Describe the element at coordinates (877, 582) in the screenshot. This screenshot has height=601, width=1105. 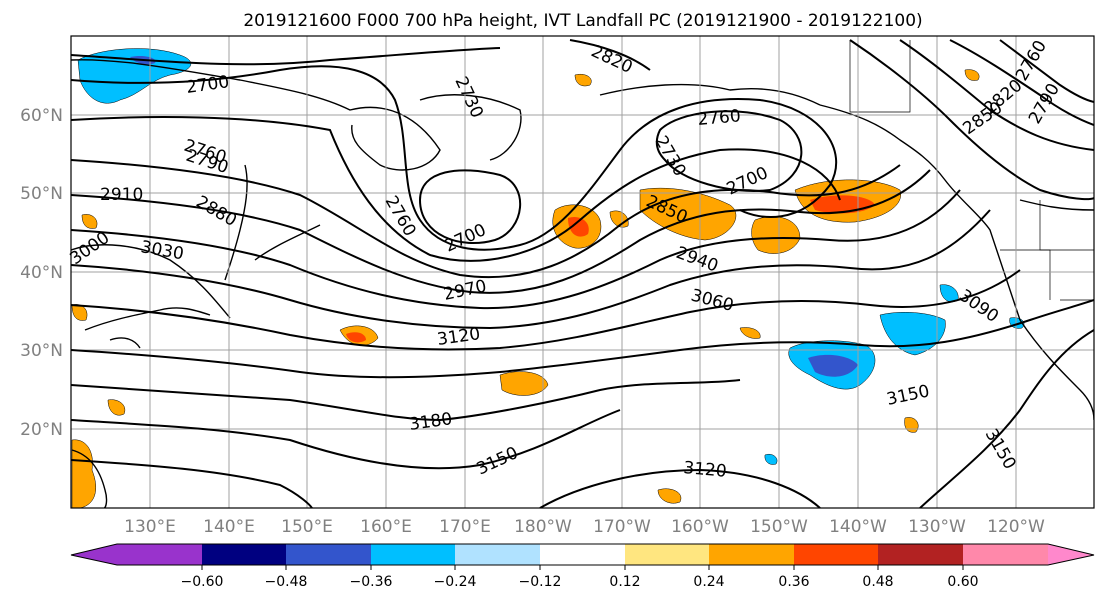
I see `colorbar-tick-label: 0.48` at that location.